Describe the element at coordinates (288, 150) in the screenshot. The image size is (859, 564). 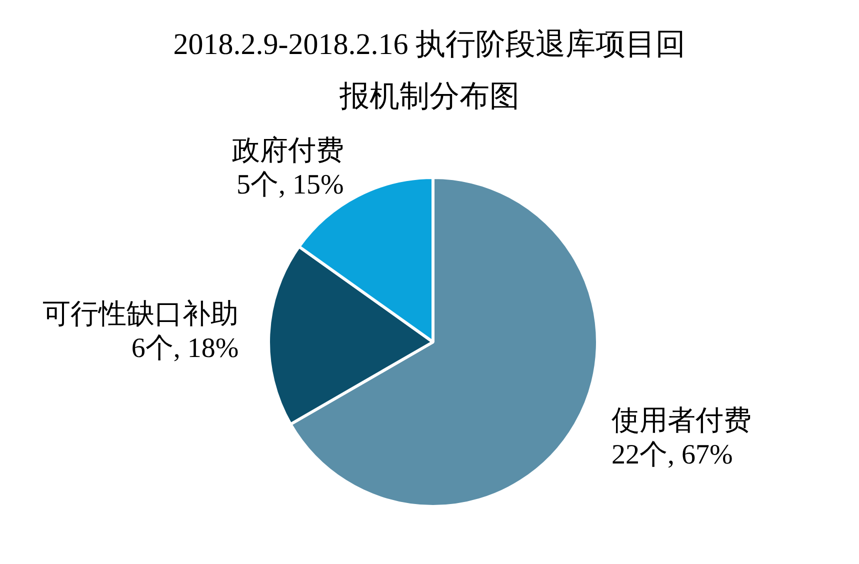
I see `slice-label: 政府付费` at that location.